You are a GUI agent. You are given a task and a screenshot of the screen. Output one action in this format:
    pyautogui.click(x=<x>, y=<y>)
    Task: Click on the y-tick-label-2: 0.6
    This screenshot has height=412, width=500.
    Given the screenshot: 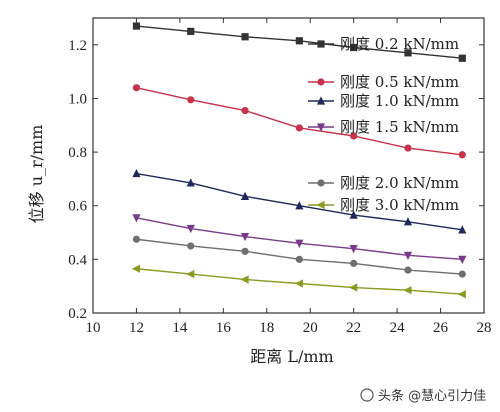 What is the action you would take?
    pyautogui.click(x=77, y=207)
    